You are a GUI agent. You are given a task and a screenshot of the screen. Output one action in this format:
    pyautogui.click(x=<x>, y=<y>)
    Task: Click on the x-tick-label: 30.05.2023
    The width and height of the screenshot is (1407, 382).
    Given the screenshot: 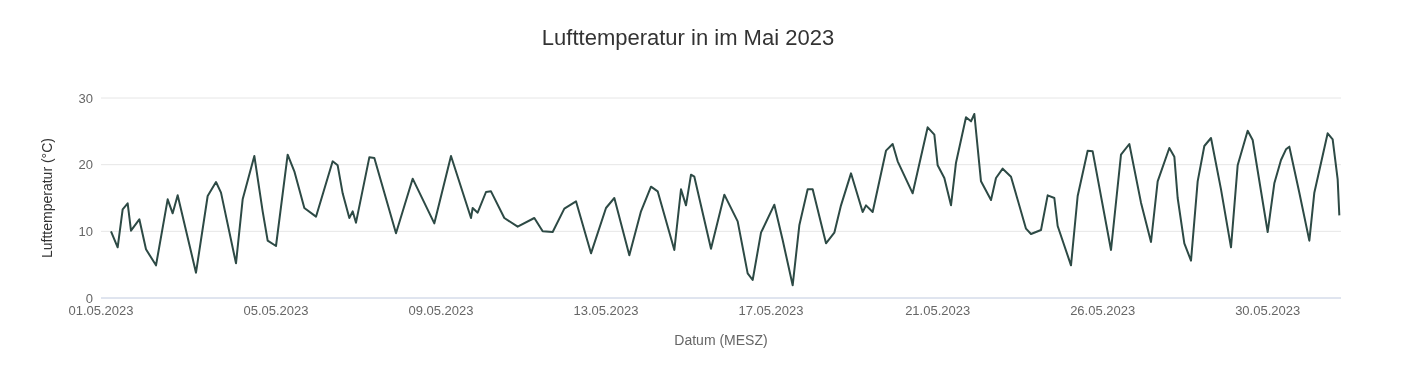 What is the action you would take?
    pyautogui.click(x=1268, y=311)
    